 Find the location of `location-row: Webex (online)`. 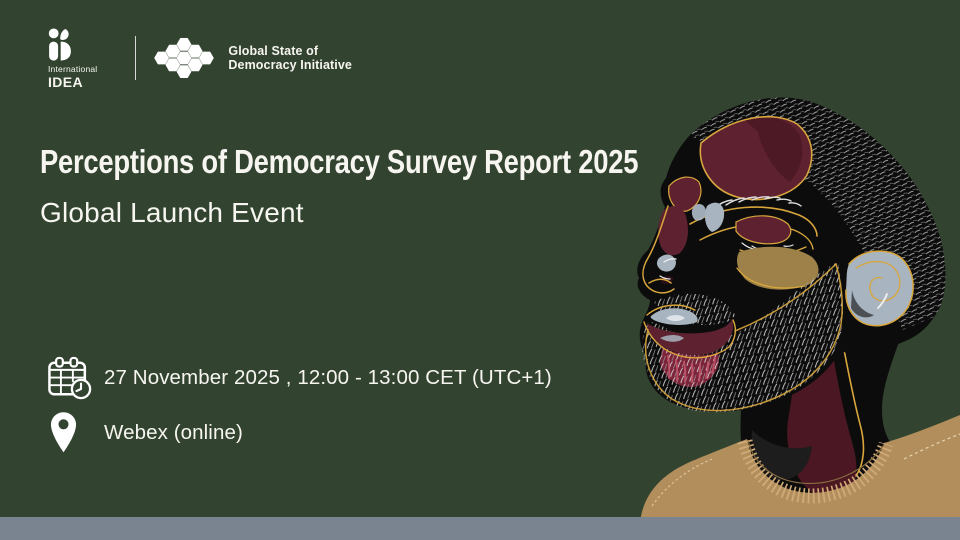

location-row: Webex (online) is located at coordinates (144, 433).